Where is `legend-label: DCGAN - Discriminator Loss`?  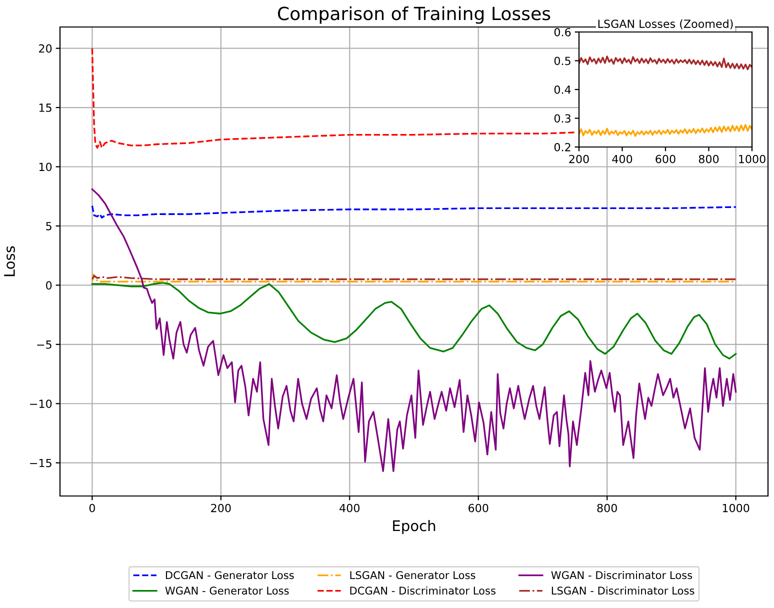
legend-label: DCGAN - Discriminator Loss is located at coordinates (423, 590).